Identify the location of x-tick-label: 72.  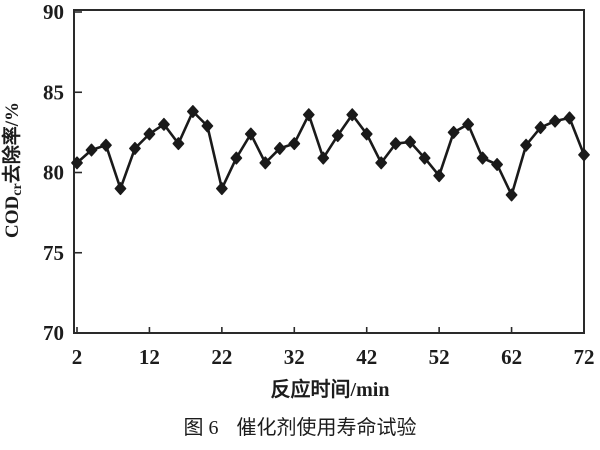
(584, 357).